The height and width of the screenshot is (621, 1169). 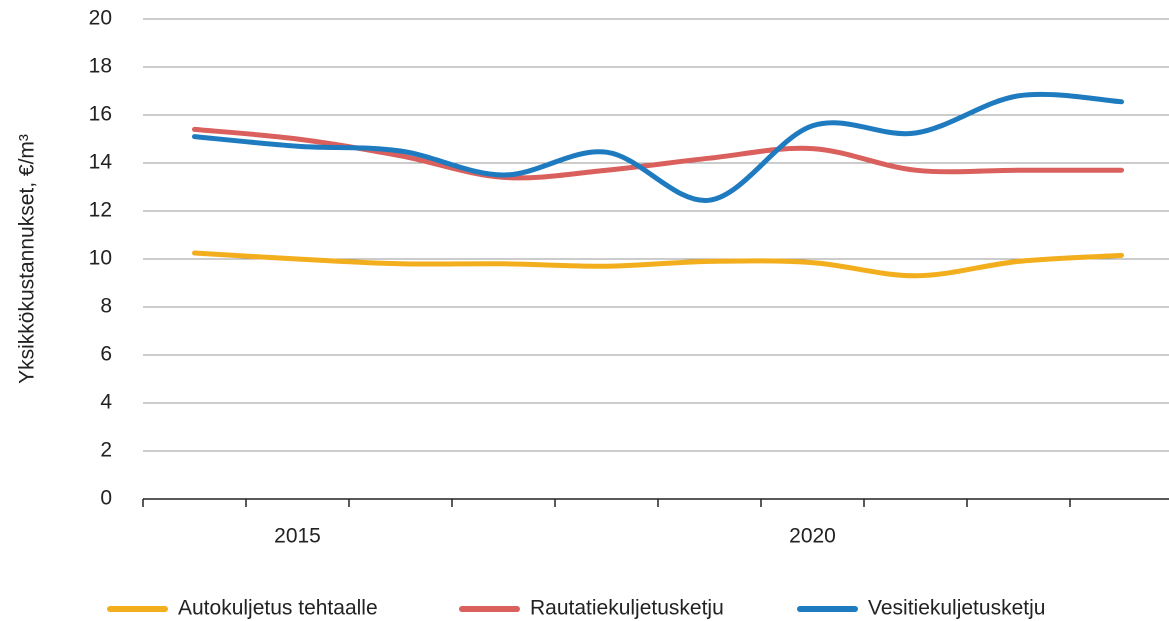 I want to click on y-tick-label: 0, so click(x=106, y=498).